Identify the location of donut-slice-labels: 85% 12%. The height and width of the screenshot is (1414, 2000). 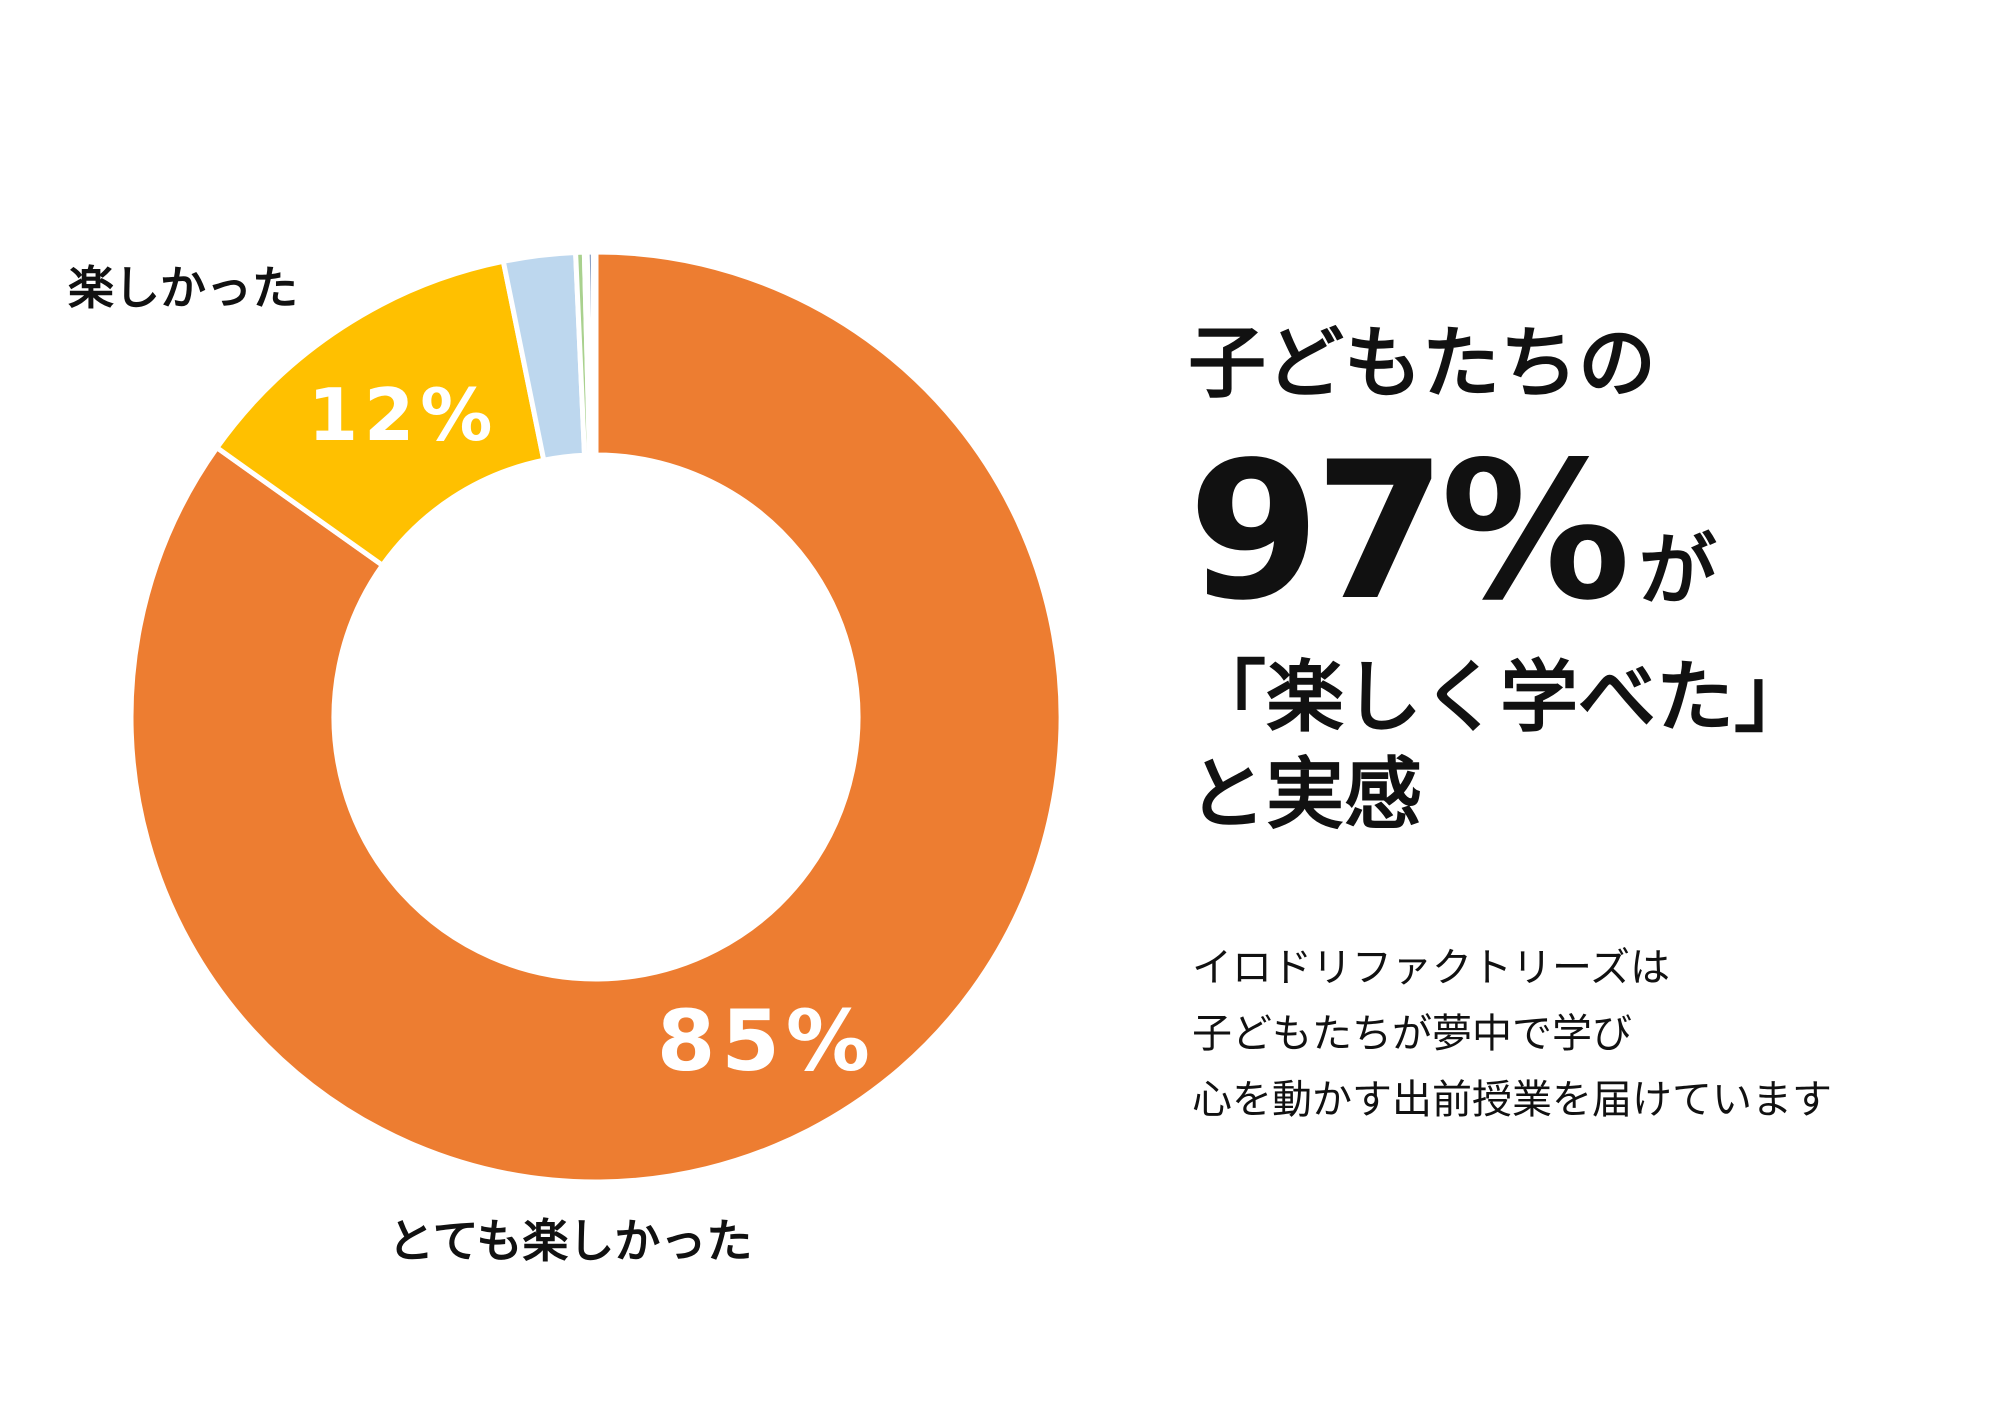
(592, 731).